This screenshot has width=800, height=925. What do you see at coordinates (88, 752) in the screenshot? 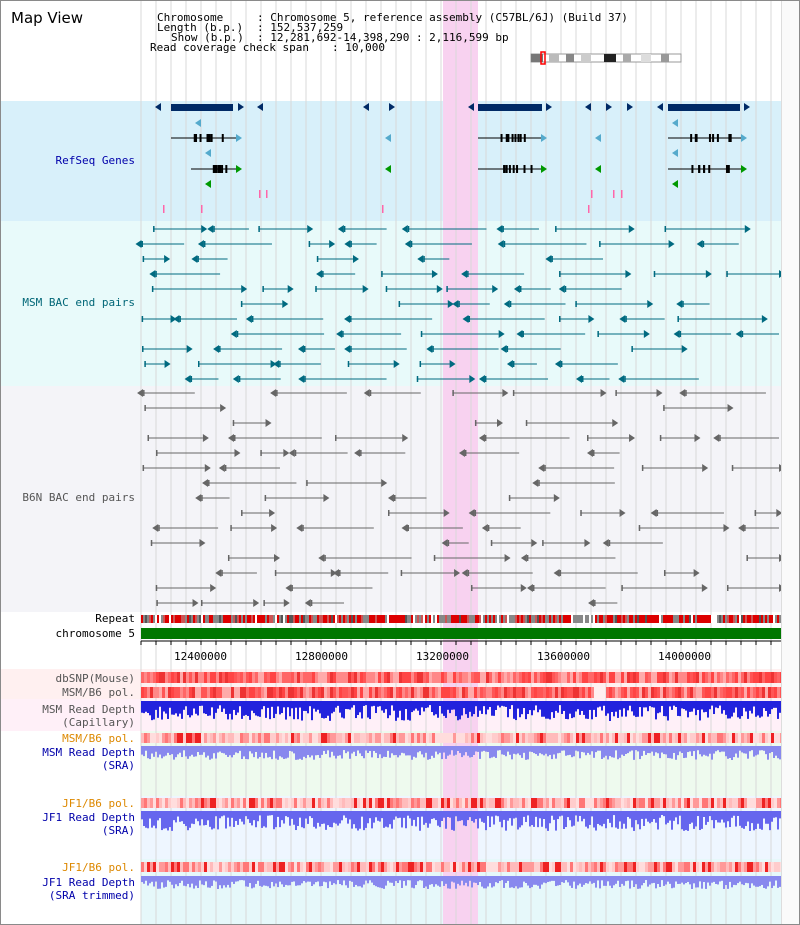
I see `msm-read-depth-sra-label: MSM Read Depth` at bounding box center [88, 752].